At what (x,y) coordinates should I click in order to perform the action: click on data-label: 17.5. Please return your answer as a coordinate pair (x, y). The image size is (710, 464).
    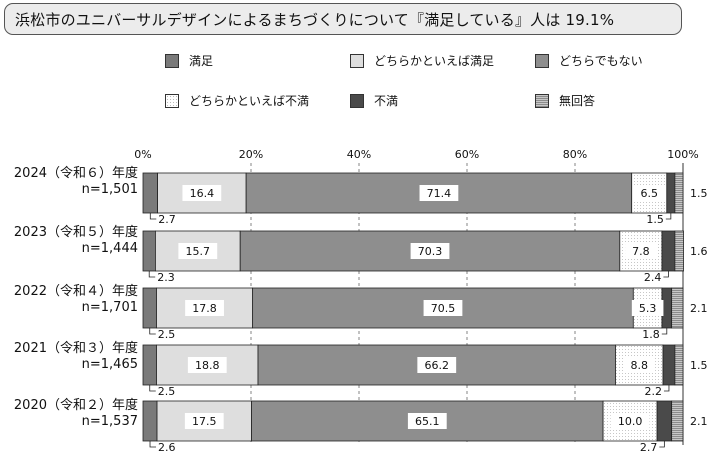
    Looking at the image, I should click on (204, 421).